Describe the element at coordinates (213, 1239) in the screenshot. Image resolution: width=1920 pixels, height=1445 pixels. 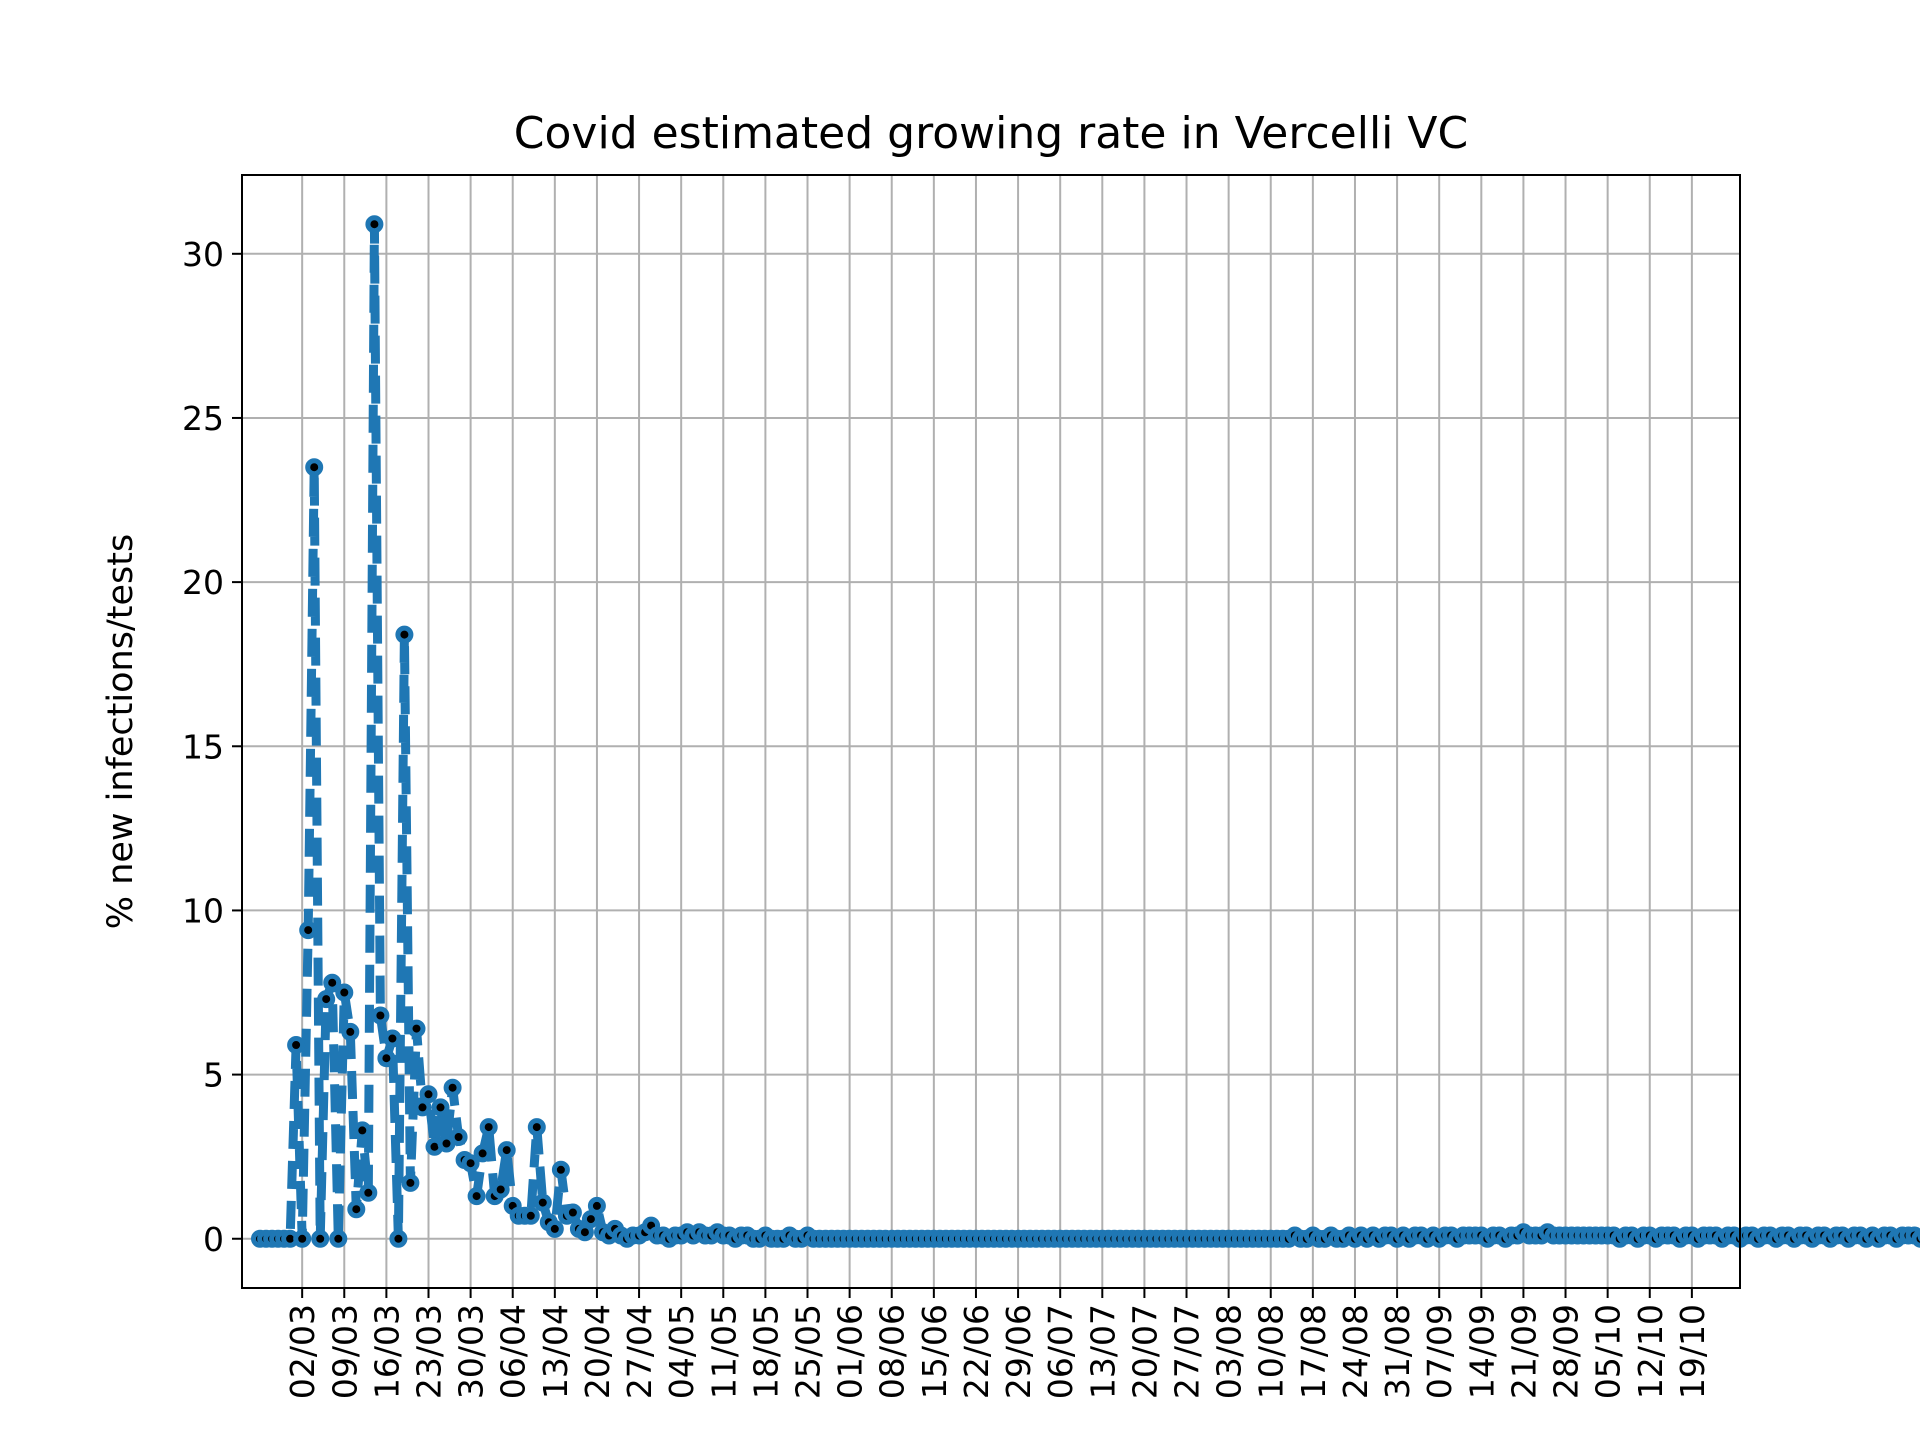
I see `y-tick-label: 0` at that location.